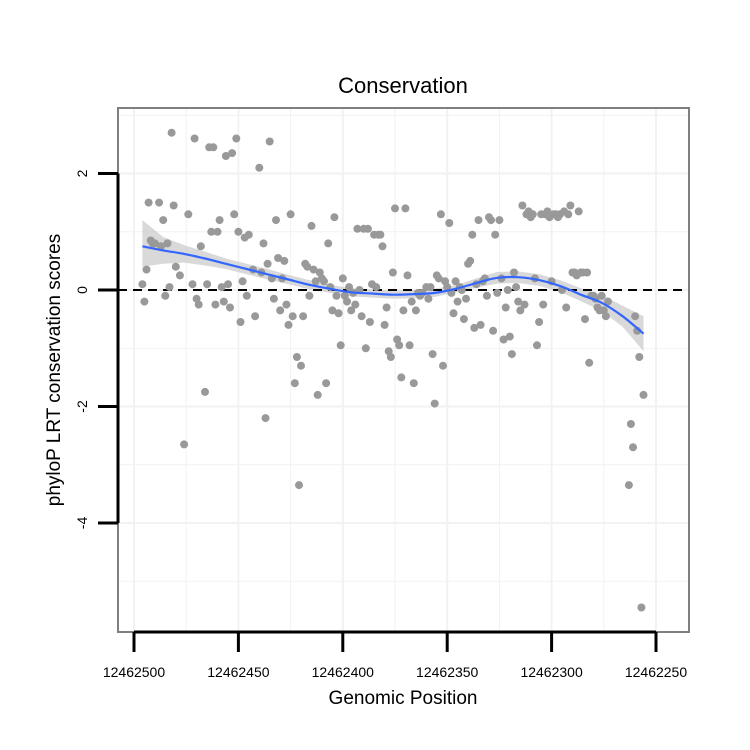  I want to click on confidence-ribbon, so click(393, 286).